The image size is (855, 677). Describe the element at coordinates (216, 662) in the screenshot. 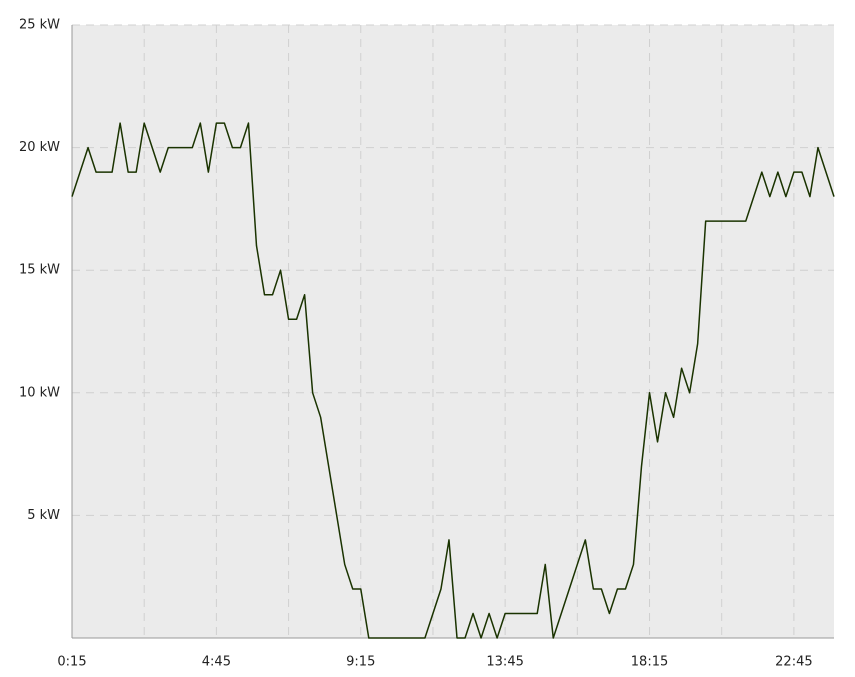

I see `x-tick-label: 4:45` at that location.